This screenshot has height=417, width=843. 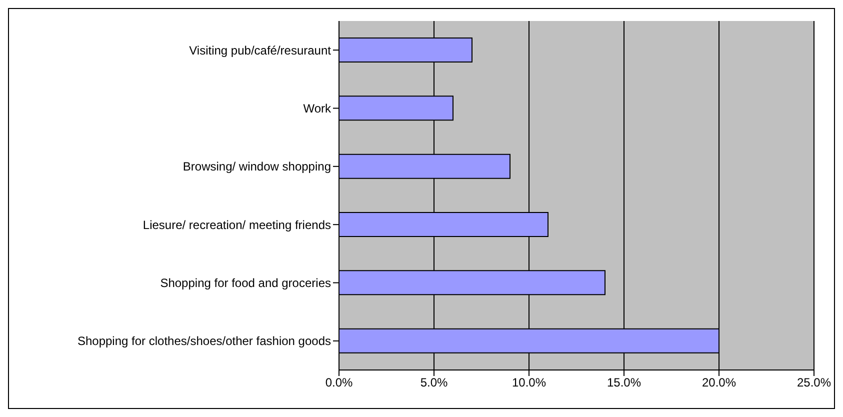 What do you see at coordinates (317, 109) in the screenshot?
I see `y-tick-label: Work` at bounding box center [317, 109].